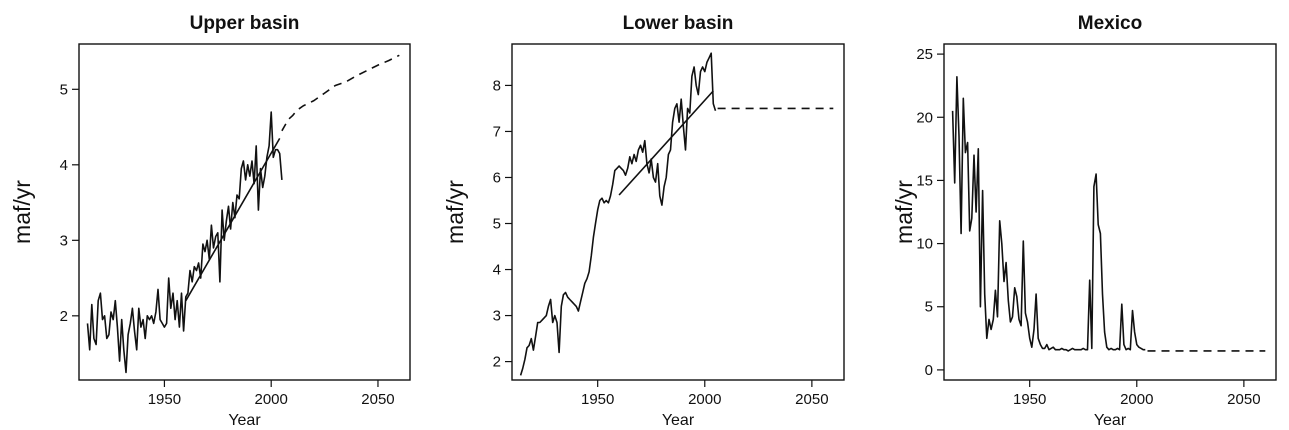 Image resolution: width=1289 pixels, height=430 pixels. I want to click on chart-title: Upper basin, so click(245, 23).